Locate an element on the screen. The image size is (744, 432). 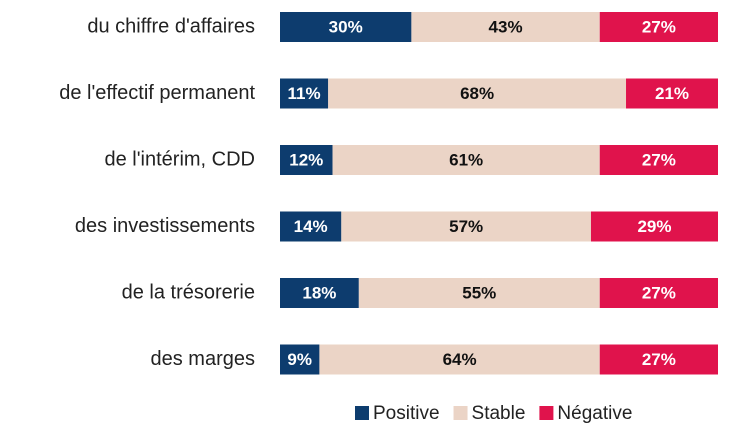
category-label: de l'effectif permanent is located at coordinates (157, 93).